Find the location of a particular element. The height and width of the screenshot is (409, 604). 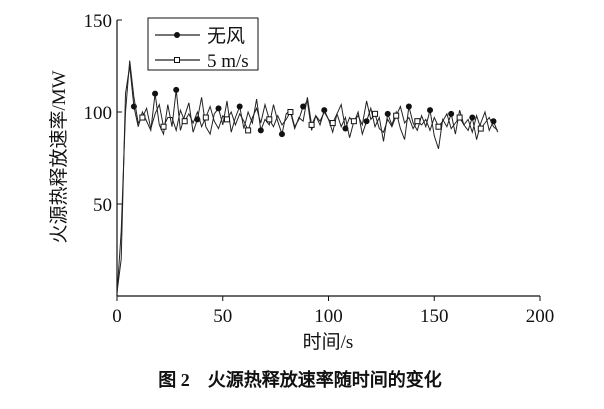

legend-box is located at coordinates (203, 44).